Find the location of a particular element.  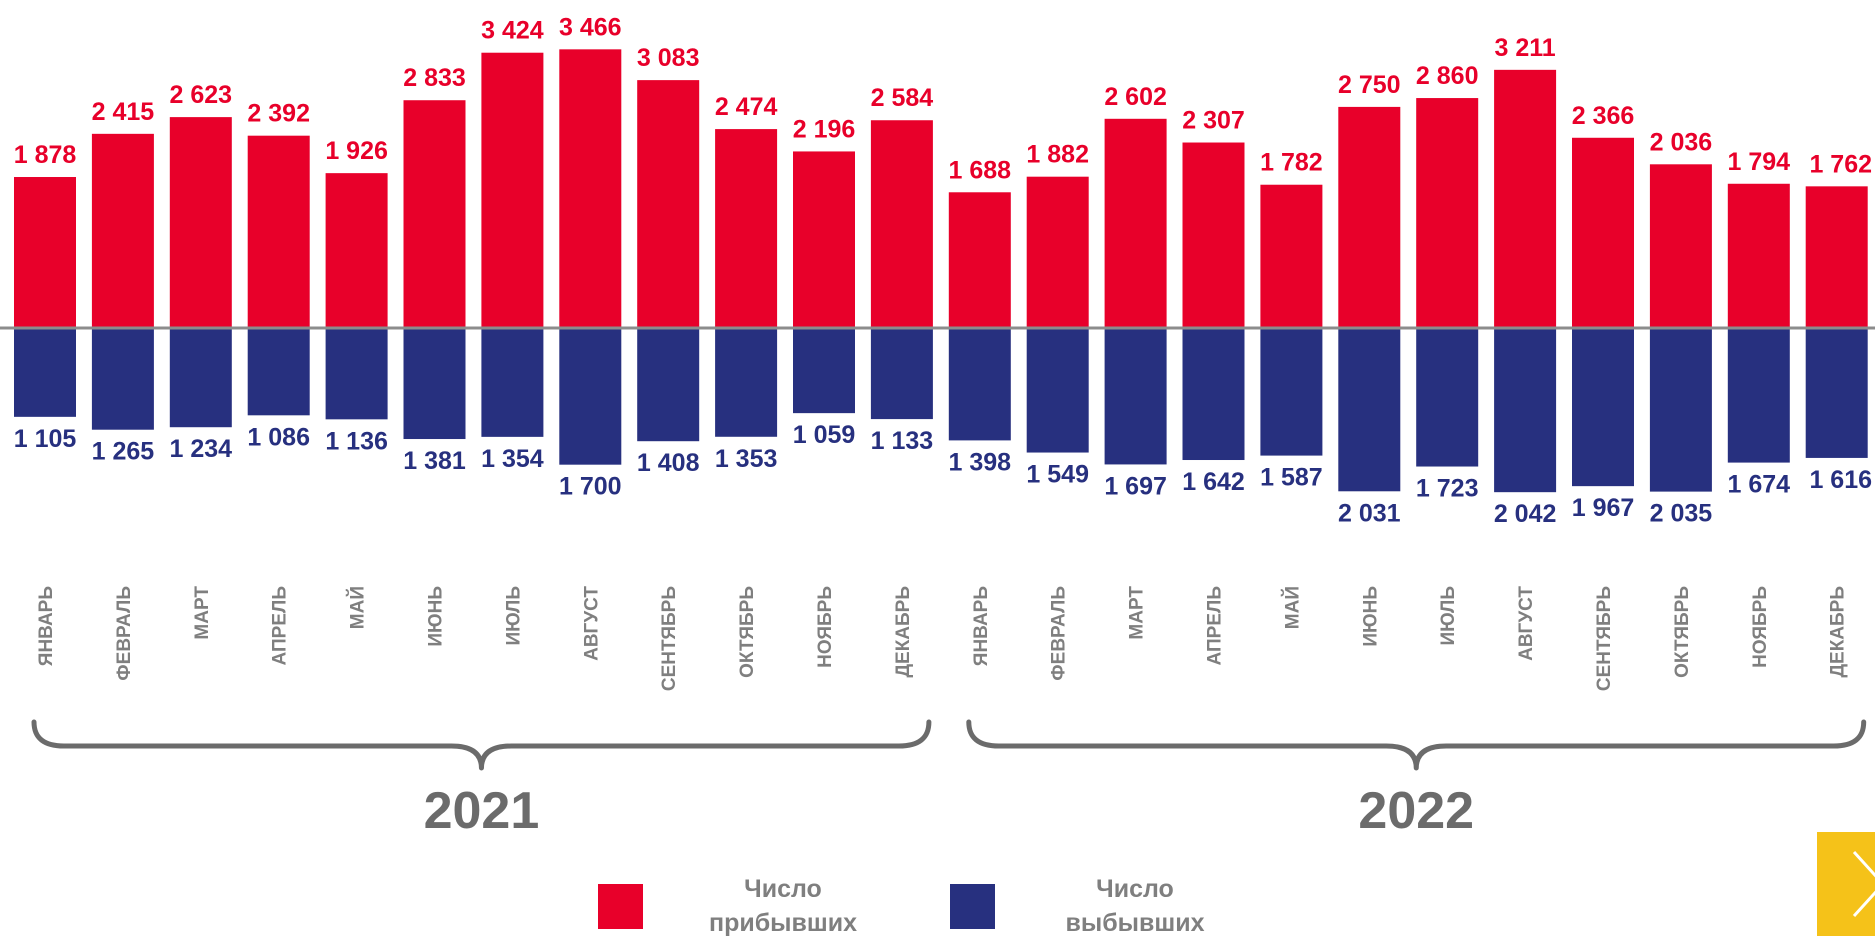

departures-value-label: 1 086 is located at coordinates (278, 437).